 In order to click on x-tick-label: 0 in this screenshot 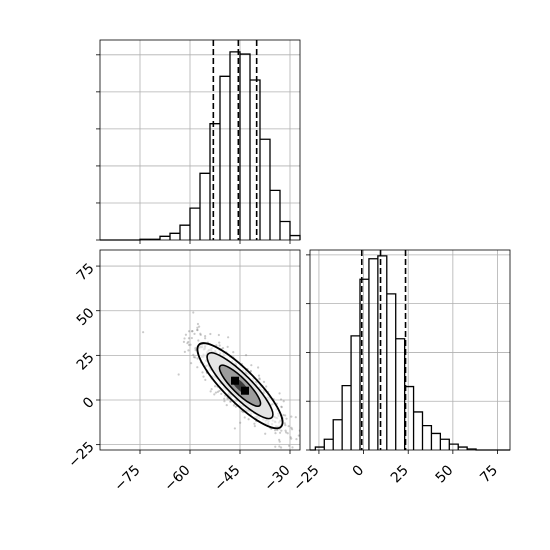, I will do `click(359, 471)`.